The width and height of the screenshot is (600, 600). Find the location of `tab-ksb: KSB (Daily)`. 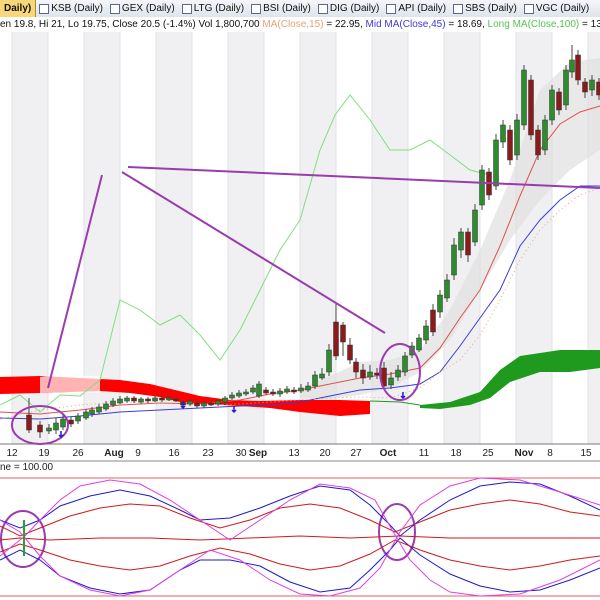

tab-ksb: KSB (Daily) is located at coordinates (71, 8).